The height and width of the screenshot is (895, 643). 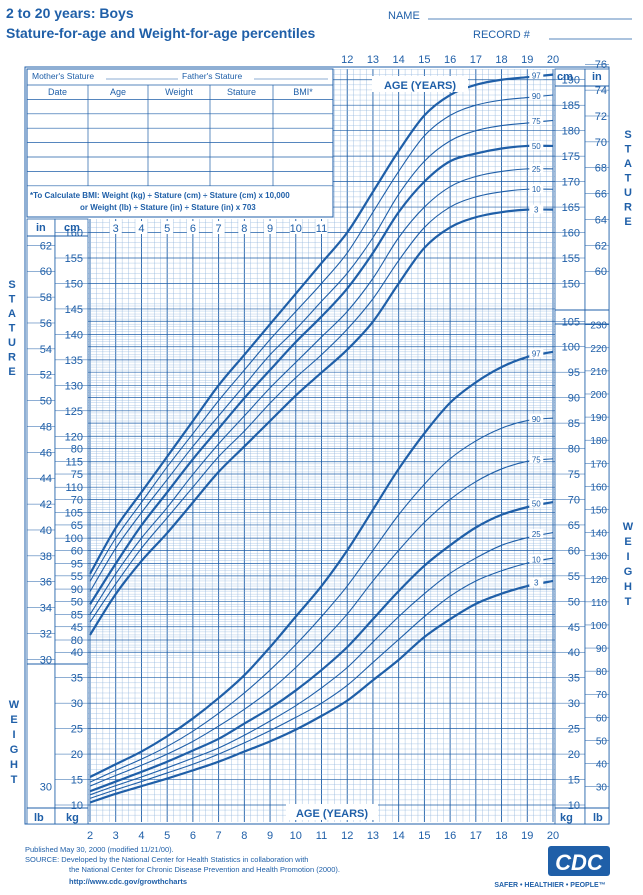 What do you see at coordinates (571, 132) in the screenshot?
I see `tick-label-cm-right: 180` at bounding box center [571, 132].